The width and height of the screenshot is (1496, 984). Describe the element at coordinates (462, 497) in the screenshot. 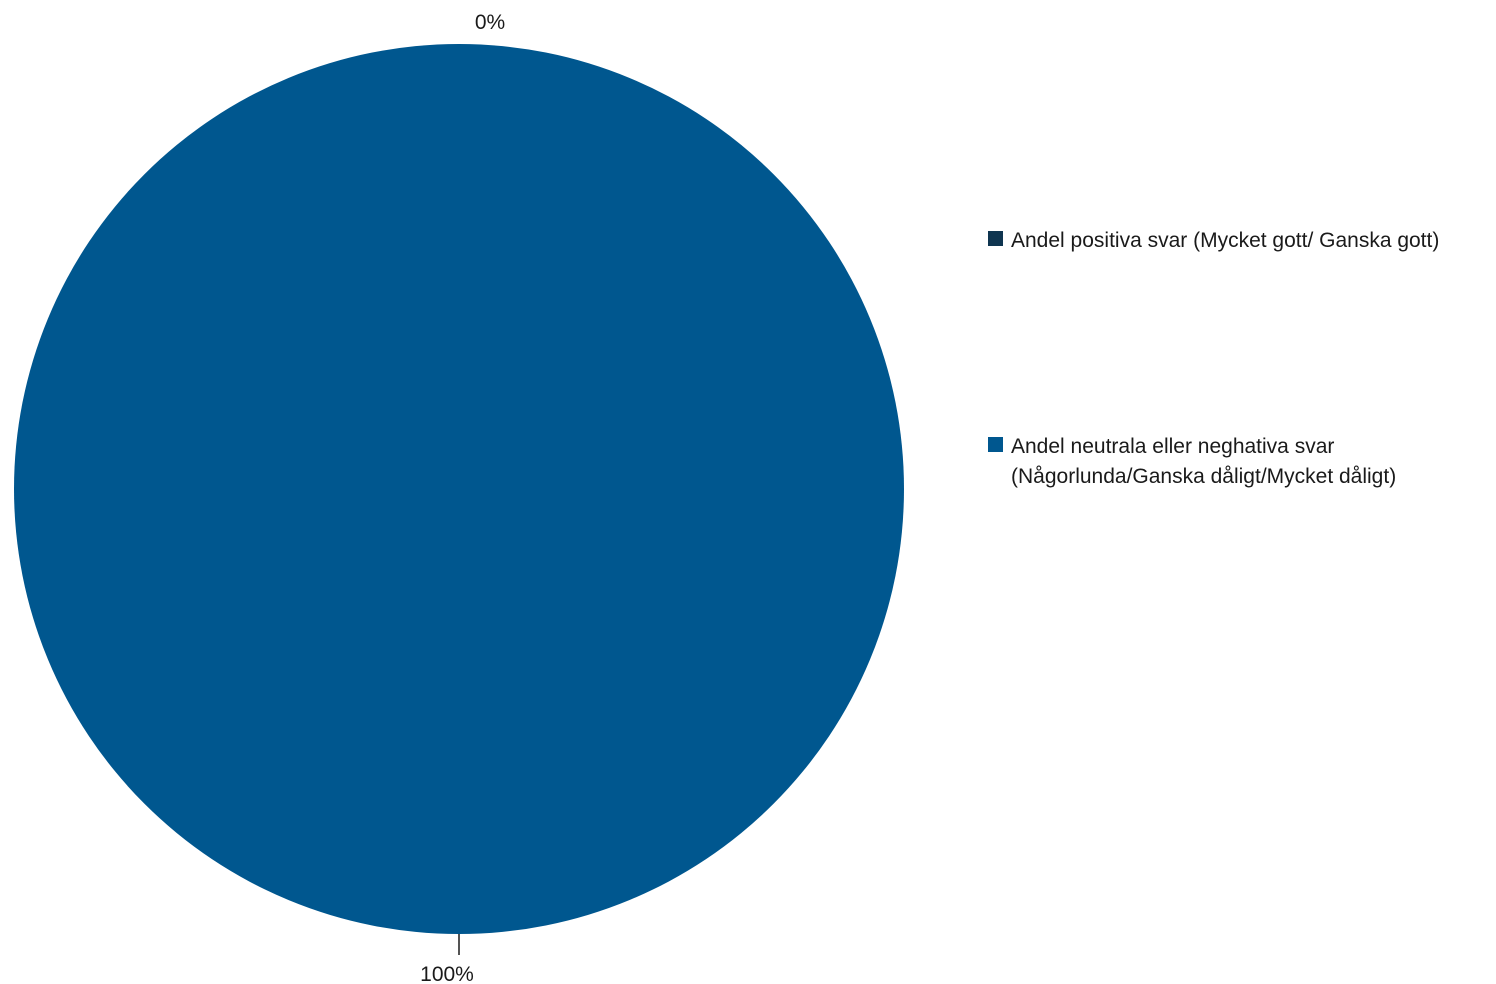

I see `data-labels: 0% 100%` at that location.